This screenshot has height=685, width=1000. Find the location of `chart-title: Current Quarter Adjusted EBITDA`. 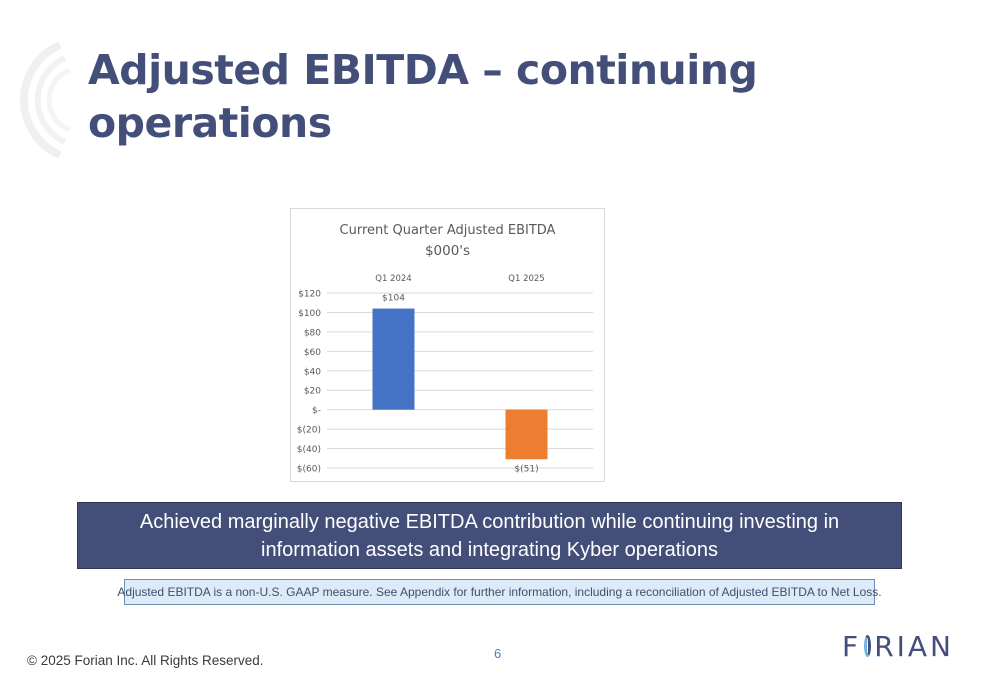

chart-title: Current Quarter Adjusted EBITDA is located at coordinates (447, 230).